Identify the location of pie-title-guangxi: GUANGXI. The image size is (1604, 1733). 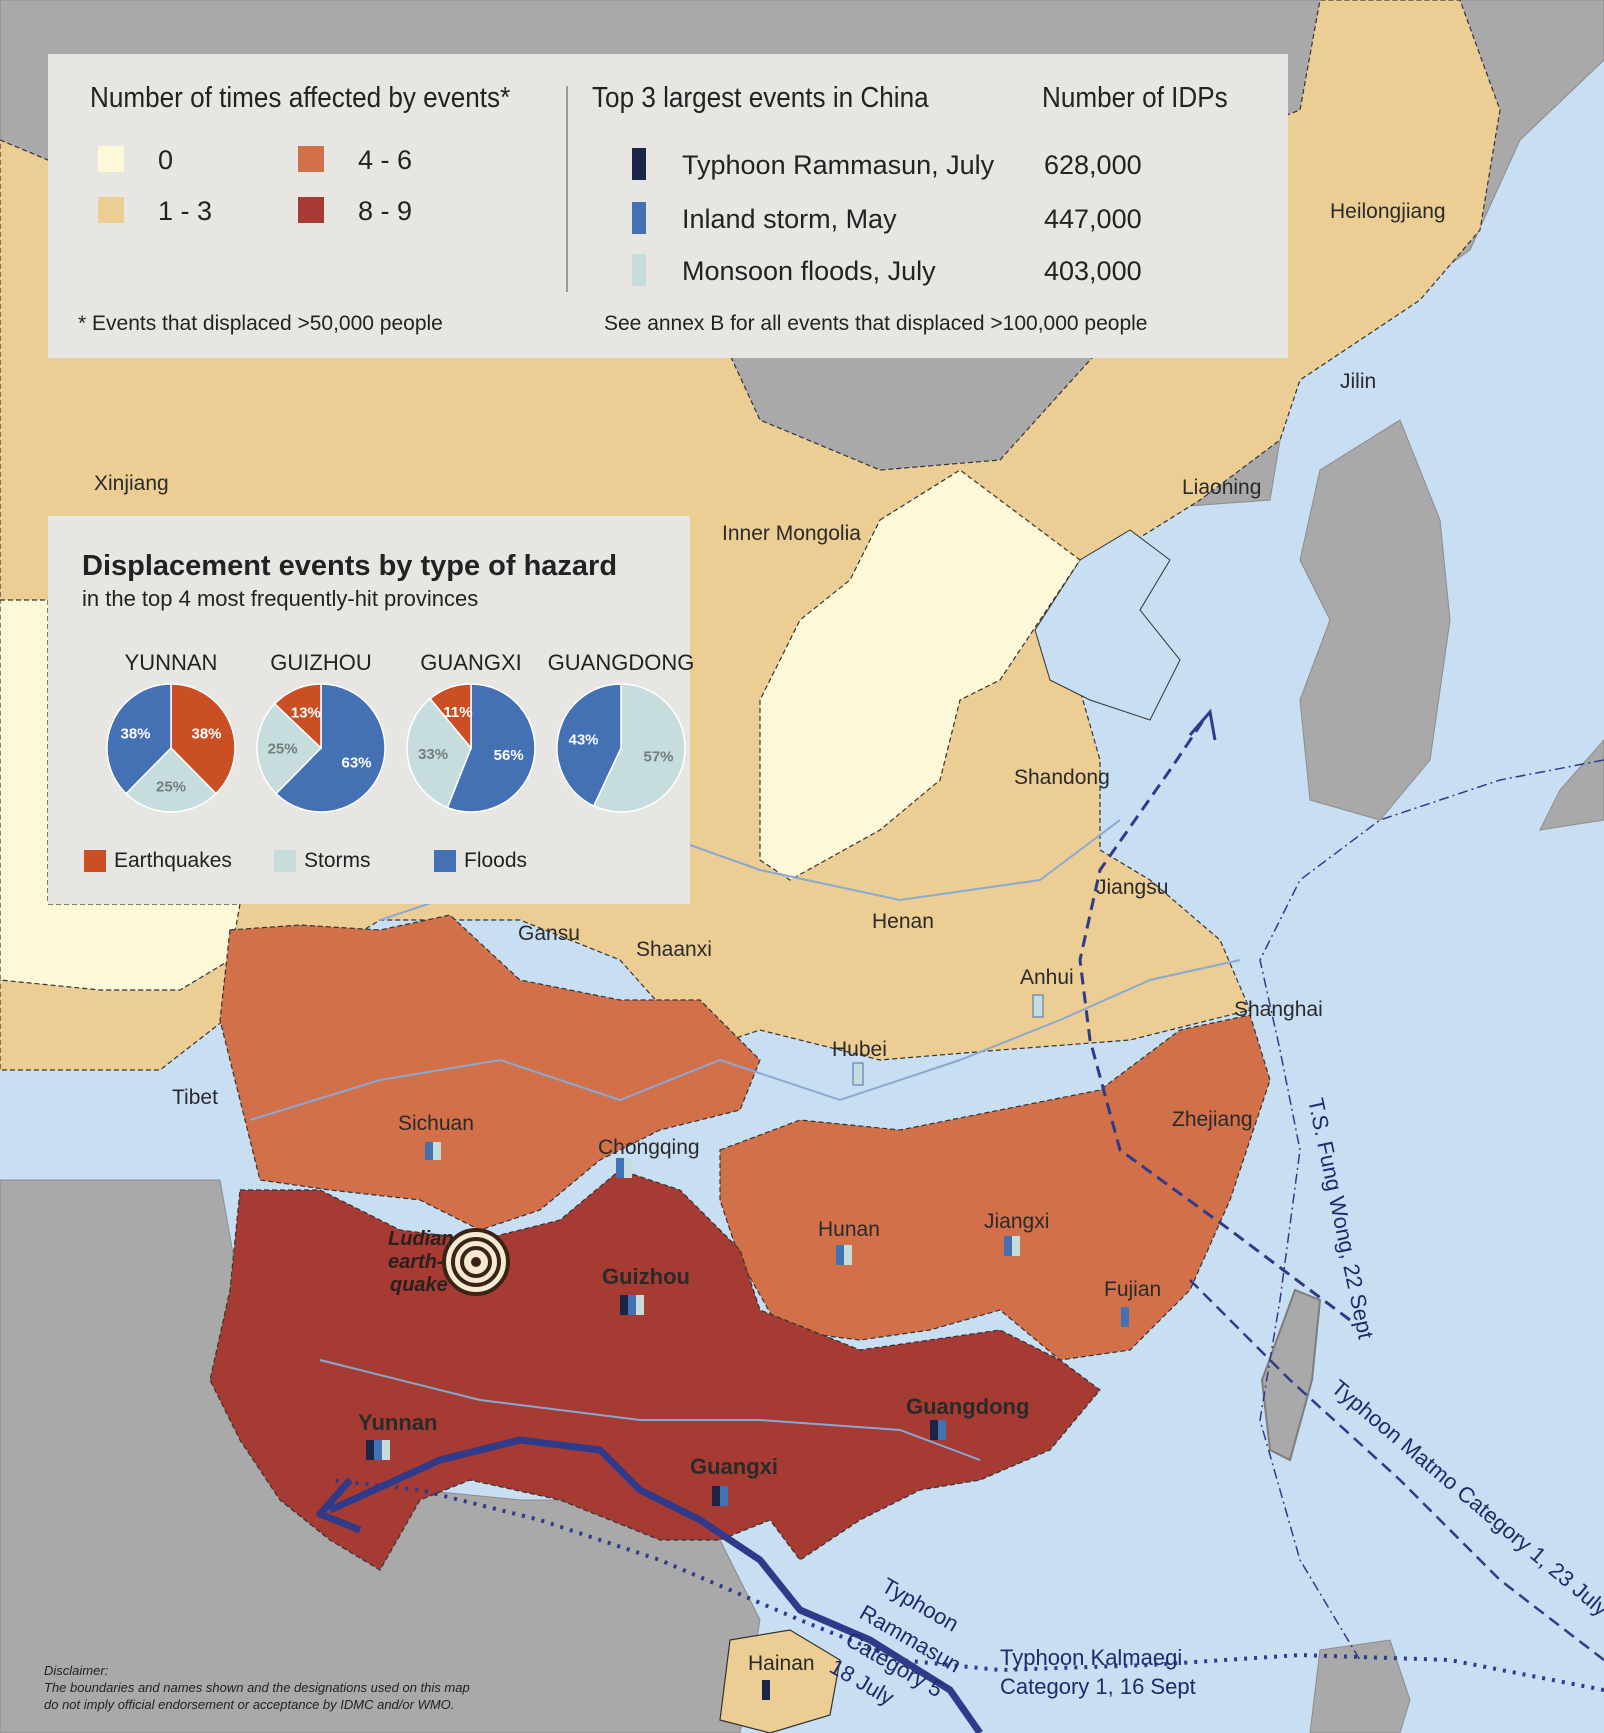
(471, 662).